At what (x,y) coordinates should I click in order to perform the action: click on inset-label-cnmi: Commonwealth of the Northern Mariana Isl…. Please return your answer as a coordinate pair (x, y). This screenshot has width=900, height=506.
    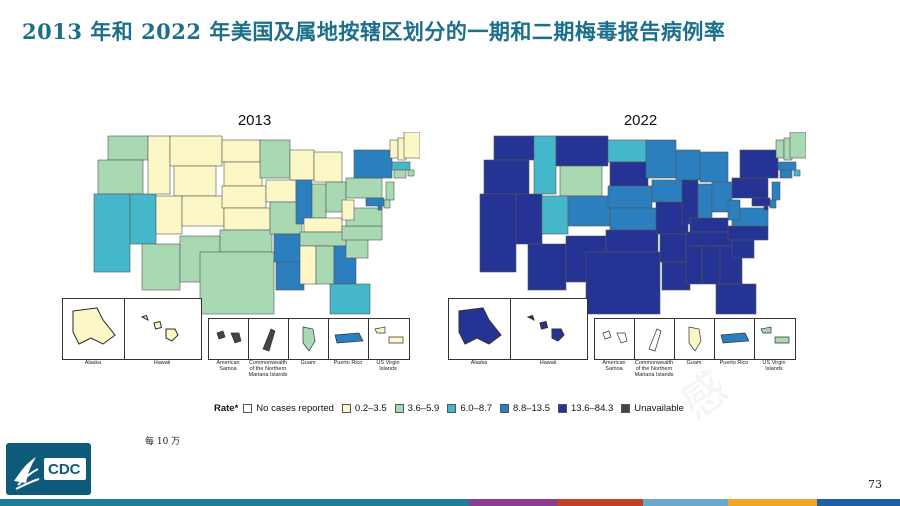
    Looking at the image, I should click on (654, 369).